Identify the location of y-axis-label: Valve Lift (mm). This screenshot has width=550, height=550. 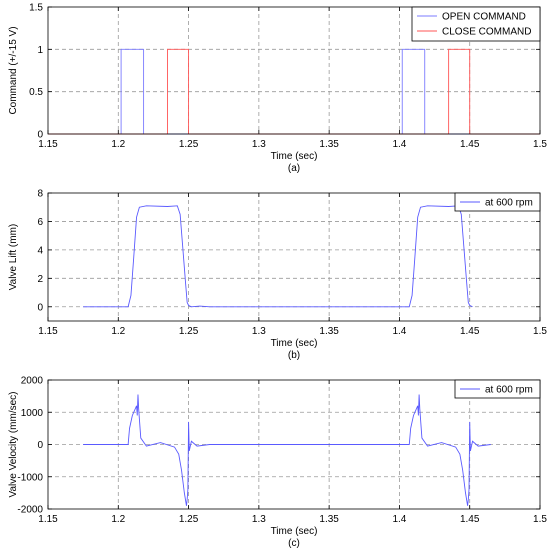
(13, 257).